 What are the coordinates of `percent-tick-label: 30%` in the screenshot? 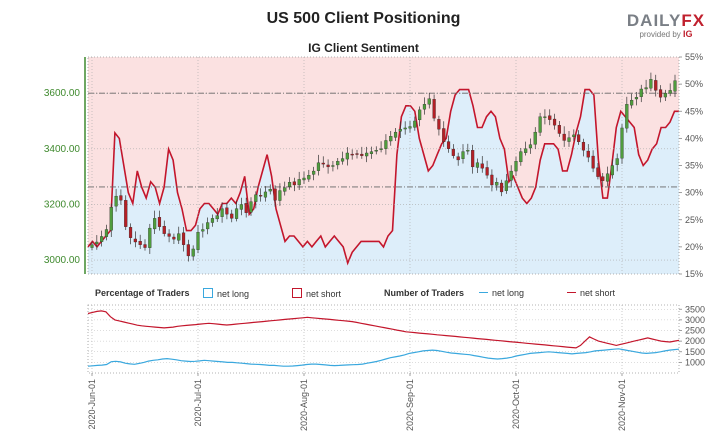 It's located at (694, 193).